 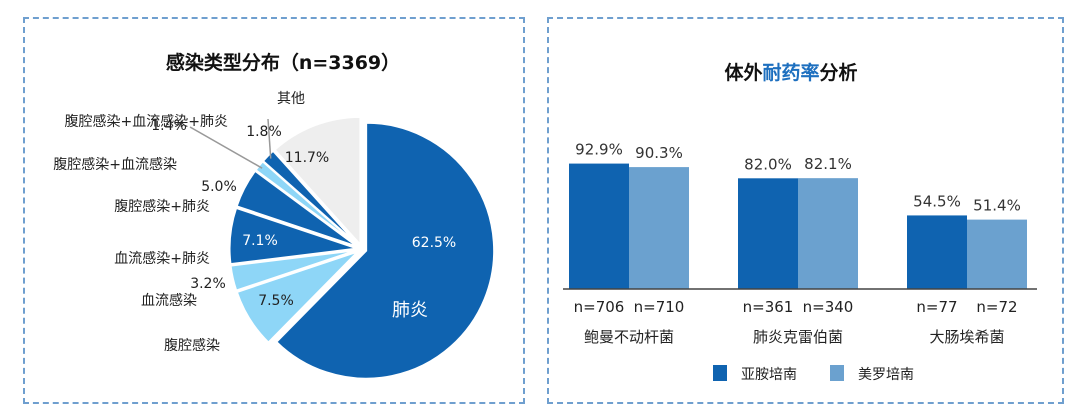 I want to click on legend-label: 亚胺培南, so click(x=769, y=375).